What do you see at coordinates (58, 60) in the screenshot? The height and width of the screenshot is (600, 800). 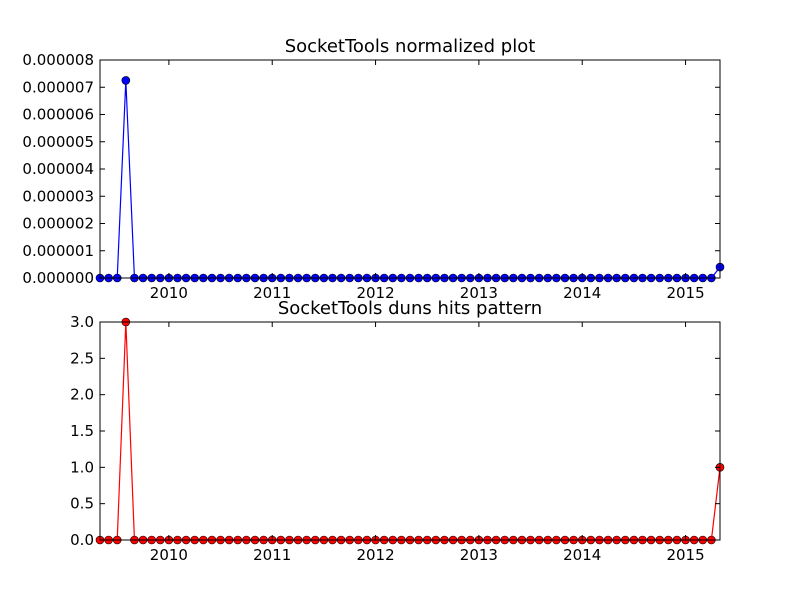 I see `y-tick-label: 0.000008` at bounding box center [58, 60].